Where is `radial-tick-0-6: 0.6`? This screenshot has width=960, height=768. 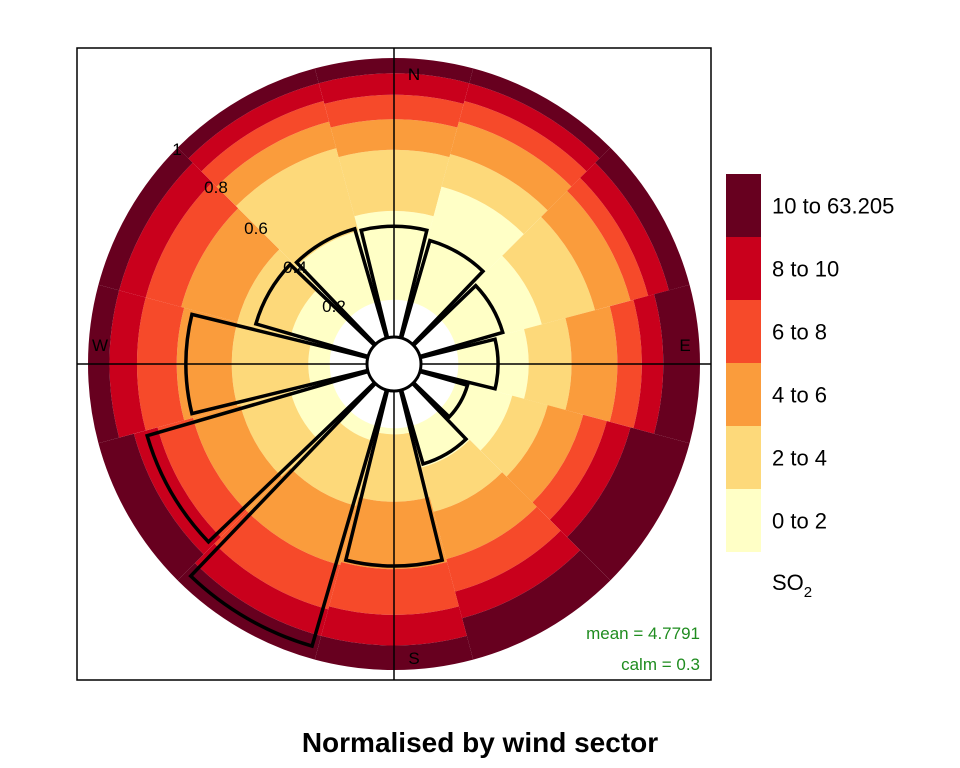 radial-tick-0-6: 0.6 is located at coordinates (256, 228).